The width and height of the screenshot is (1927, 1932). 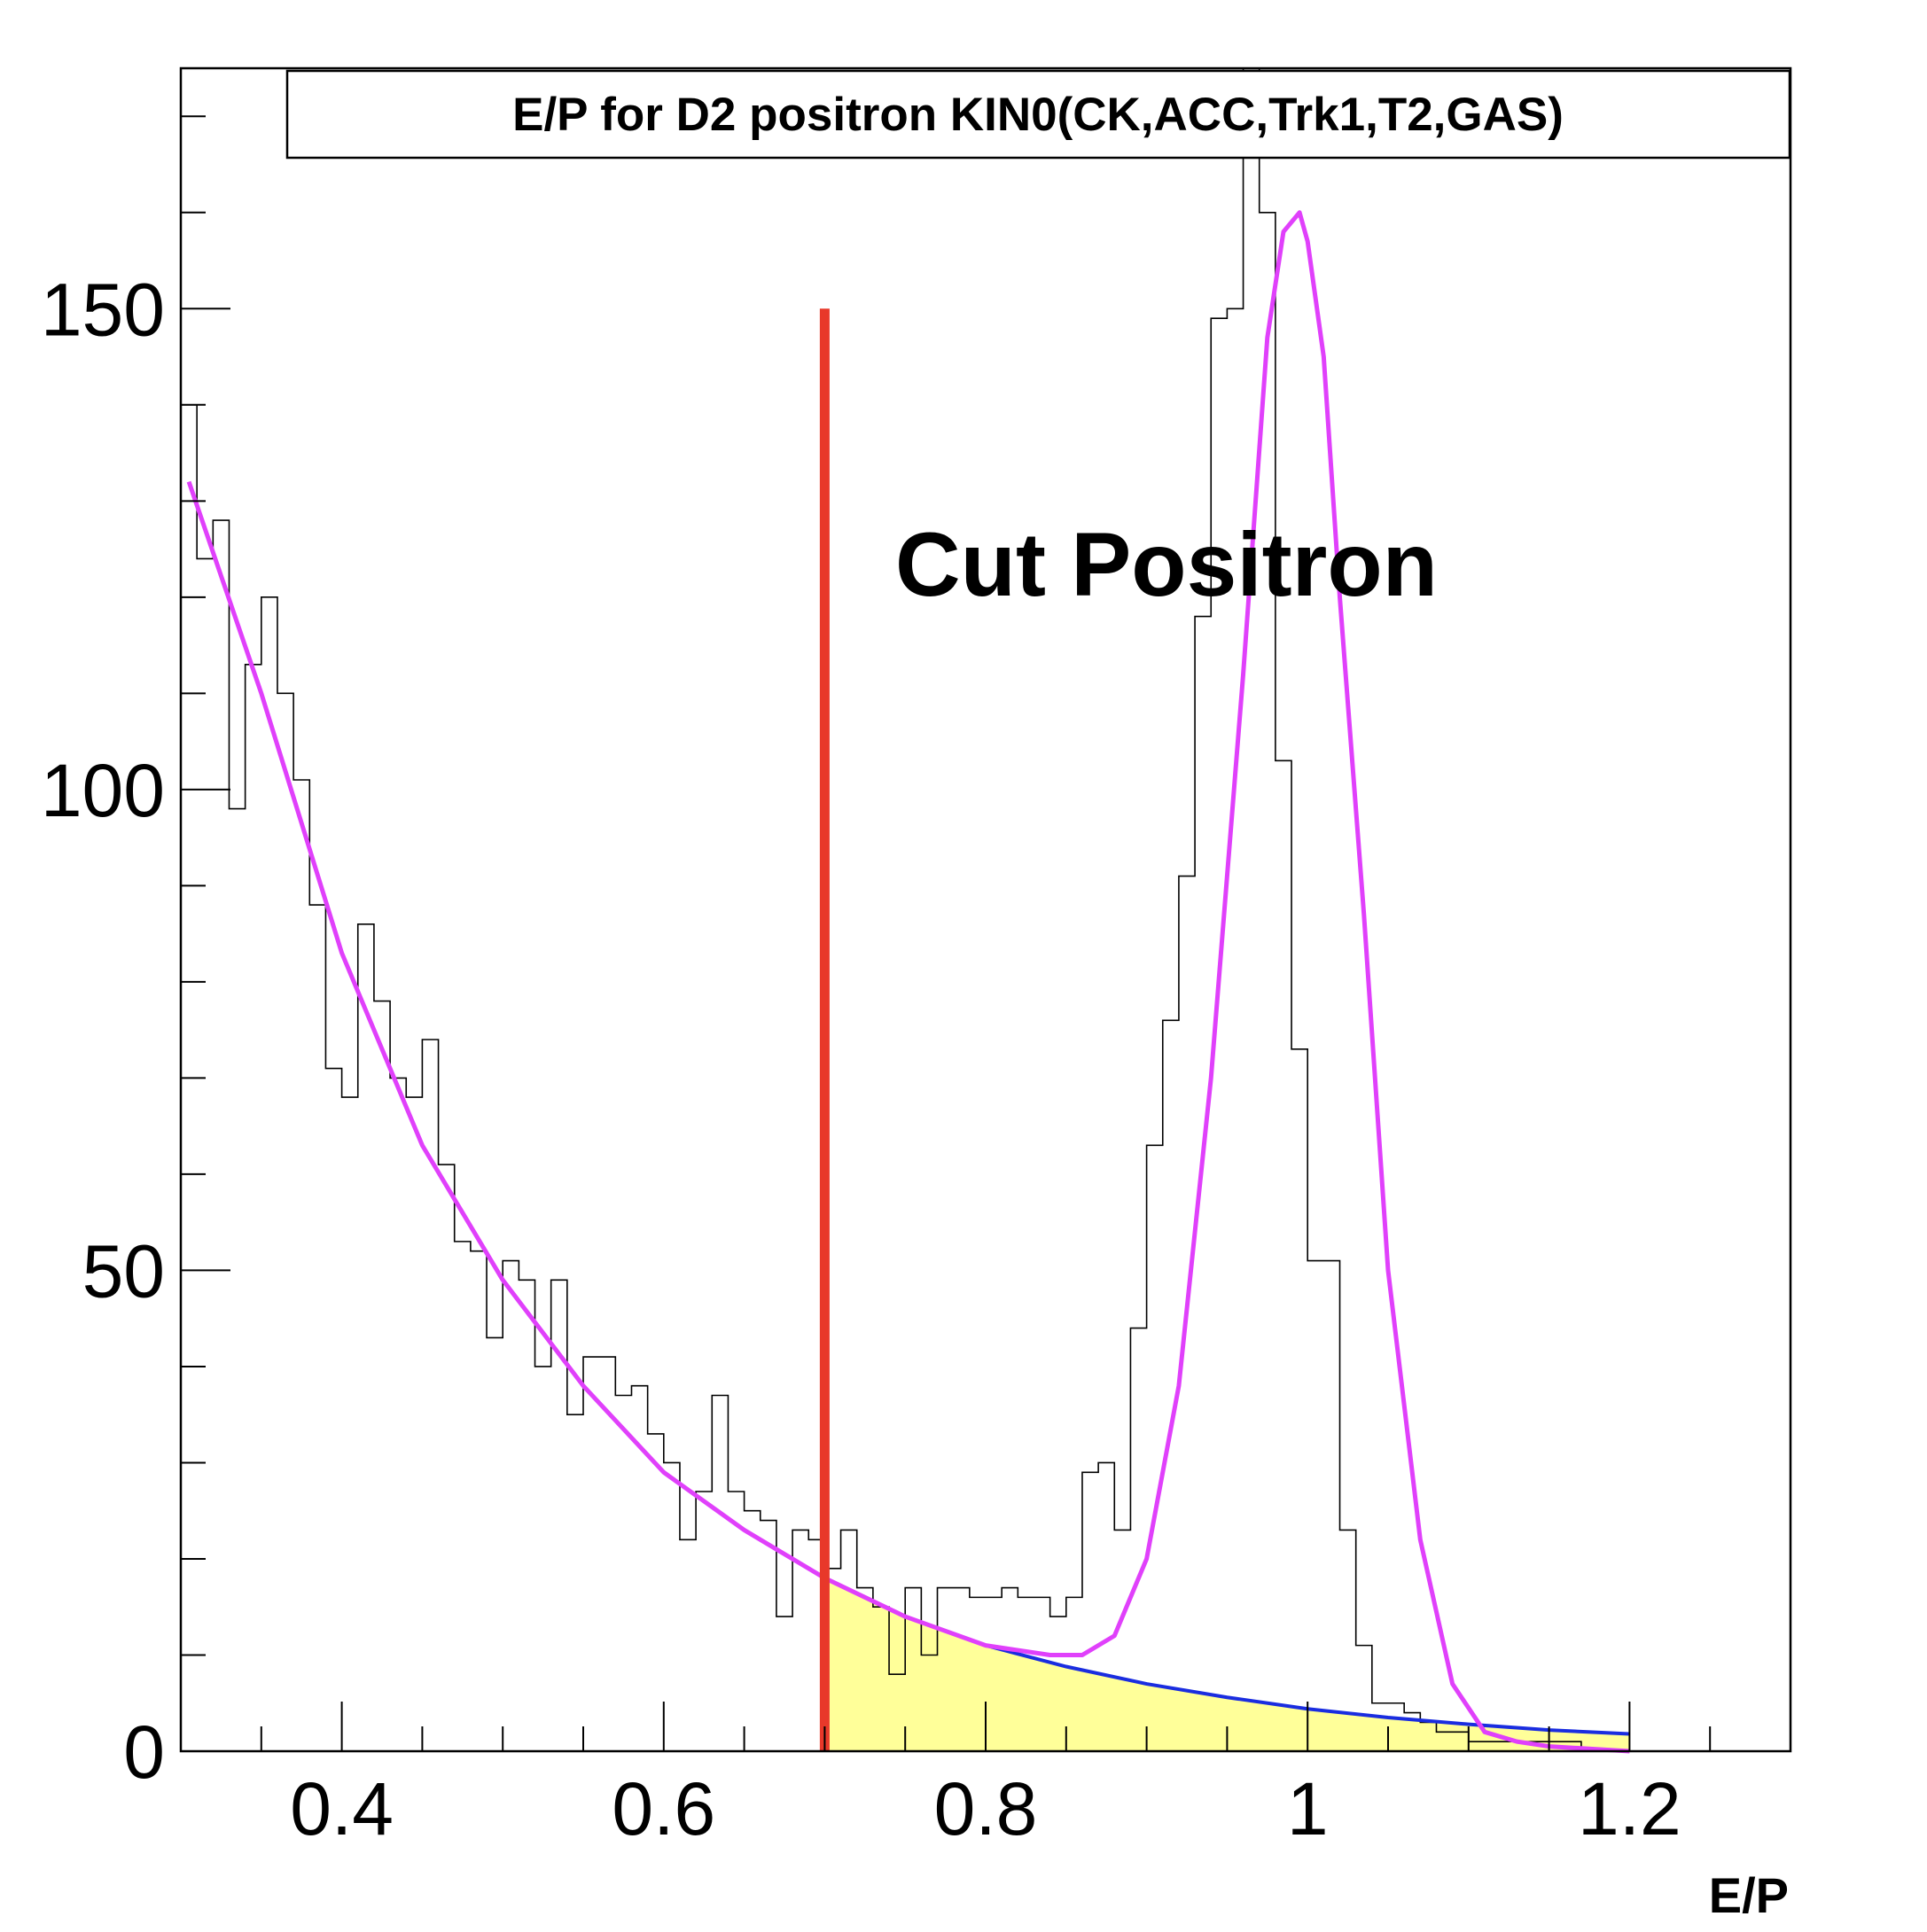 I want to click on x-tick-label: 1.2, so click(x=1629, y=1809).